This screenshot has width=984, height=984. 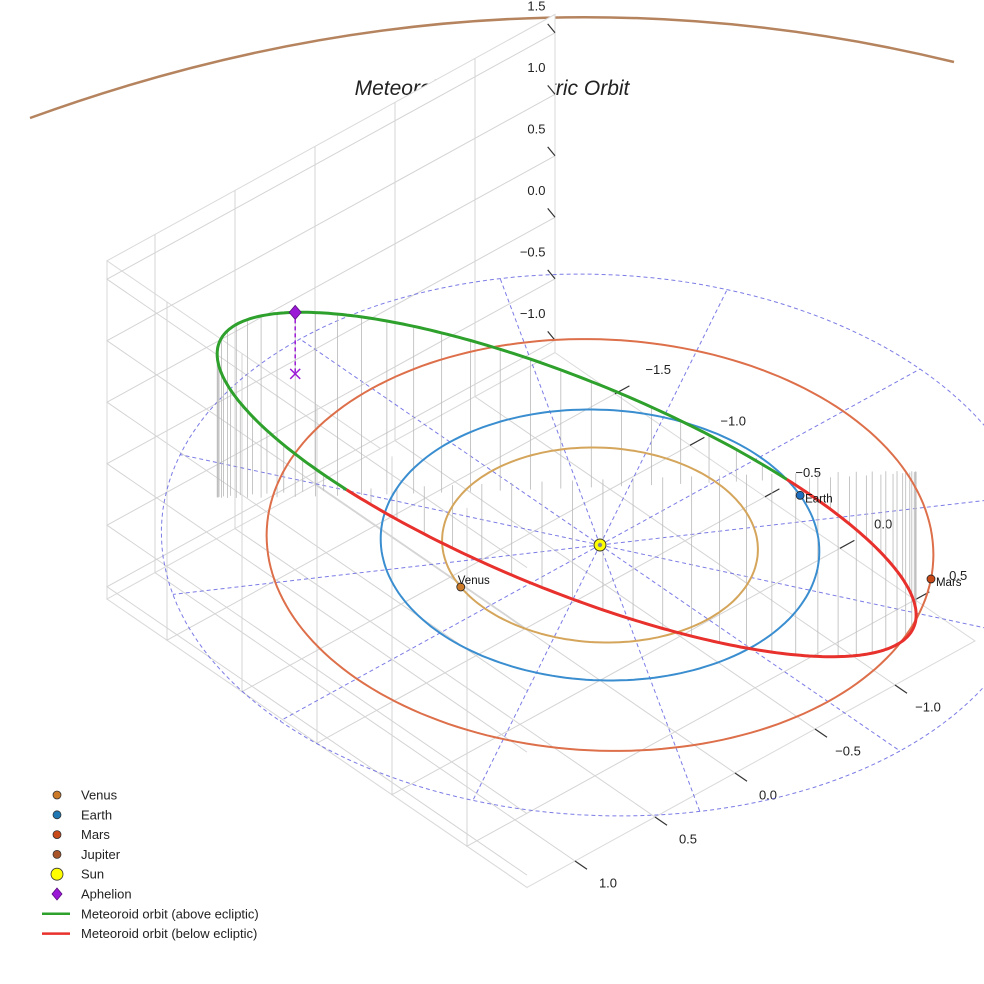 I want to click on z-tick-label: 0.5, so click(x=536, y=128).